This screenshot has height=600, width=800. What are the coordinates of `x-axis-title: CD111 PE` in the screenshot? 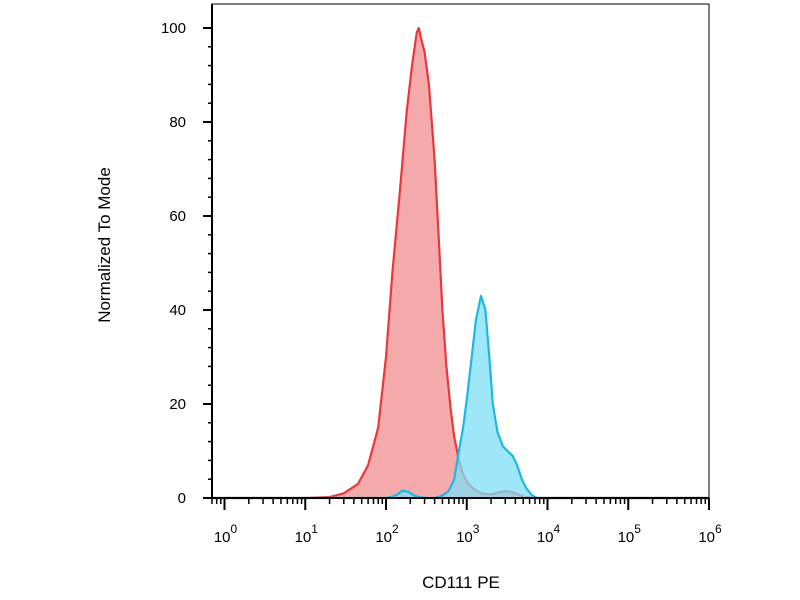 It's located at (461, 582).